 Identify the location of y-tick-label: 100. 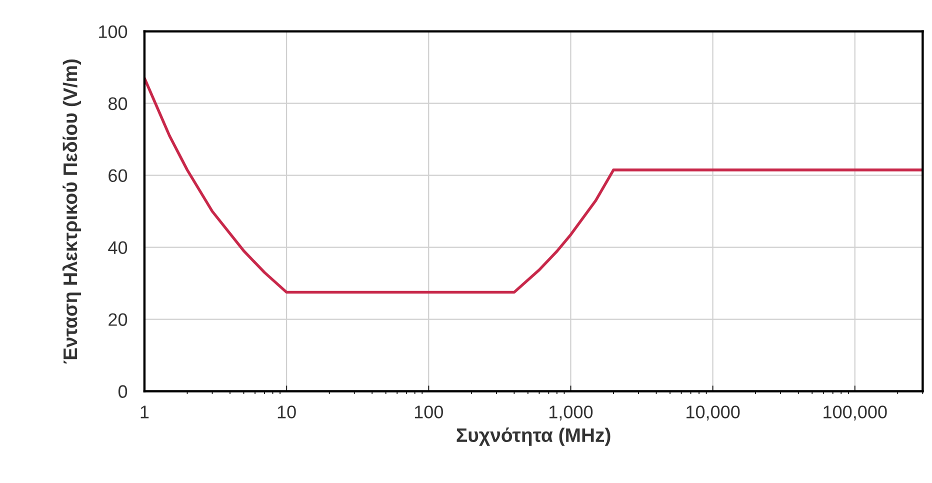
(113, 31).